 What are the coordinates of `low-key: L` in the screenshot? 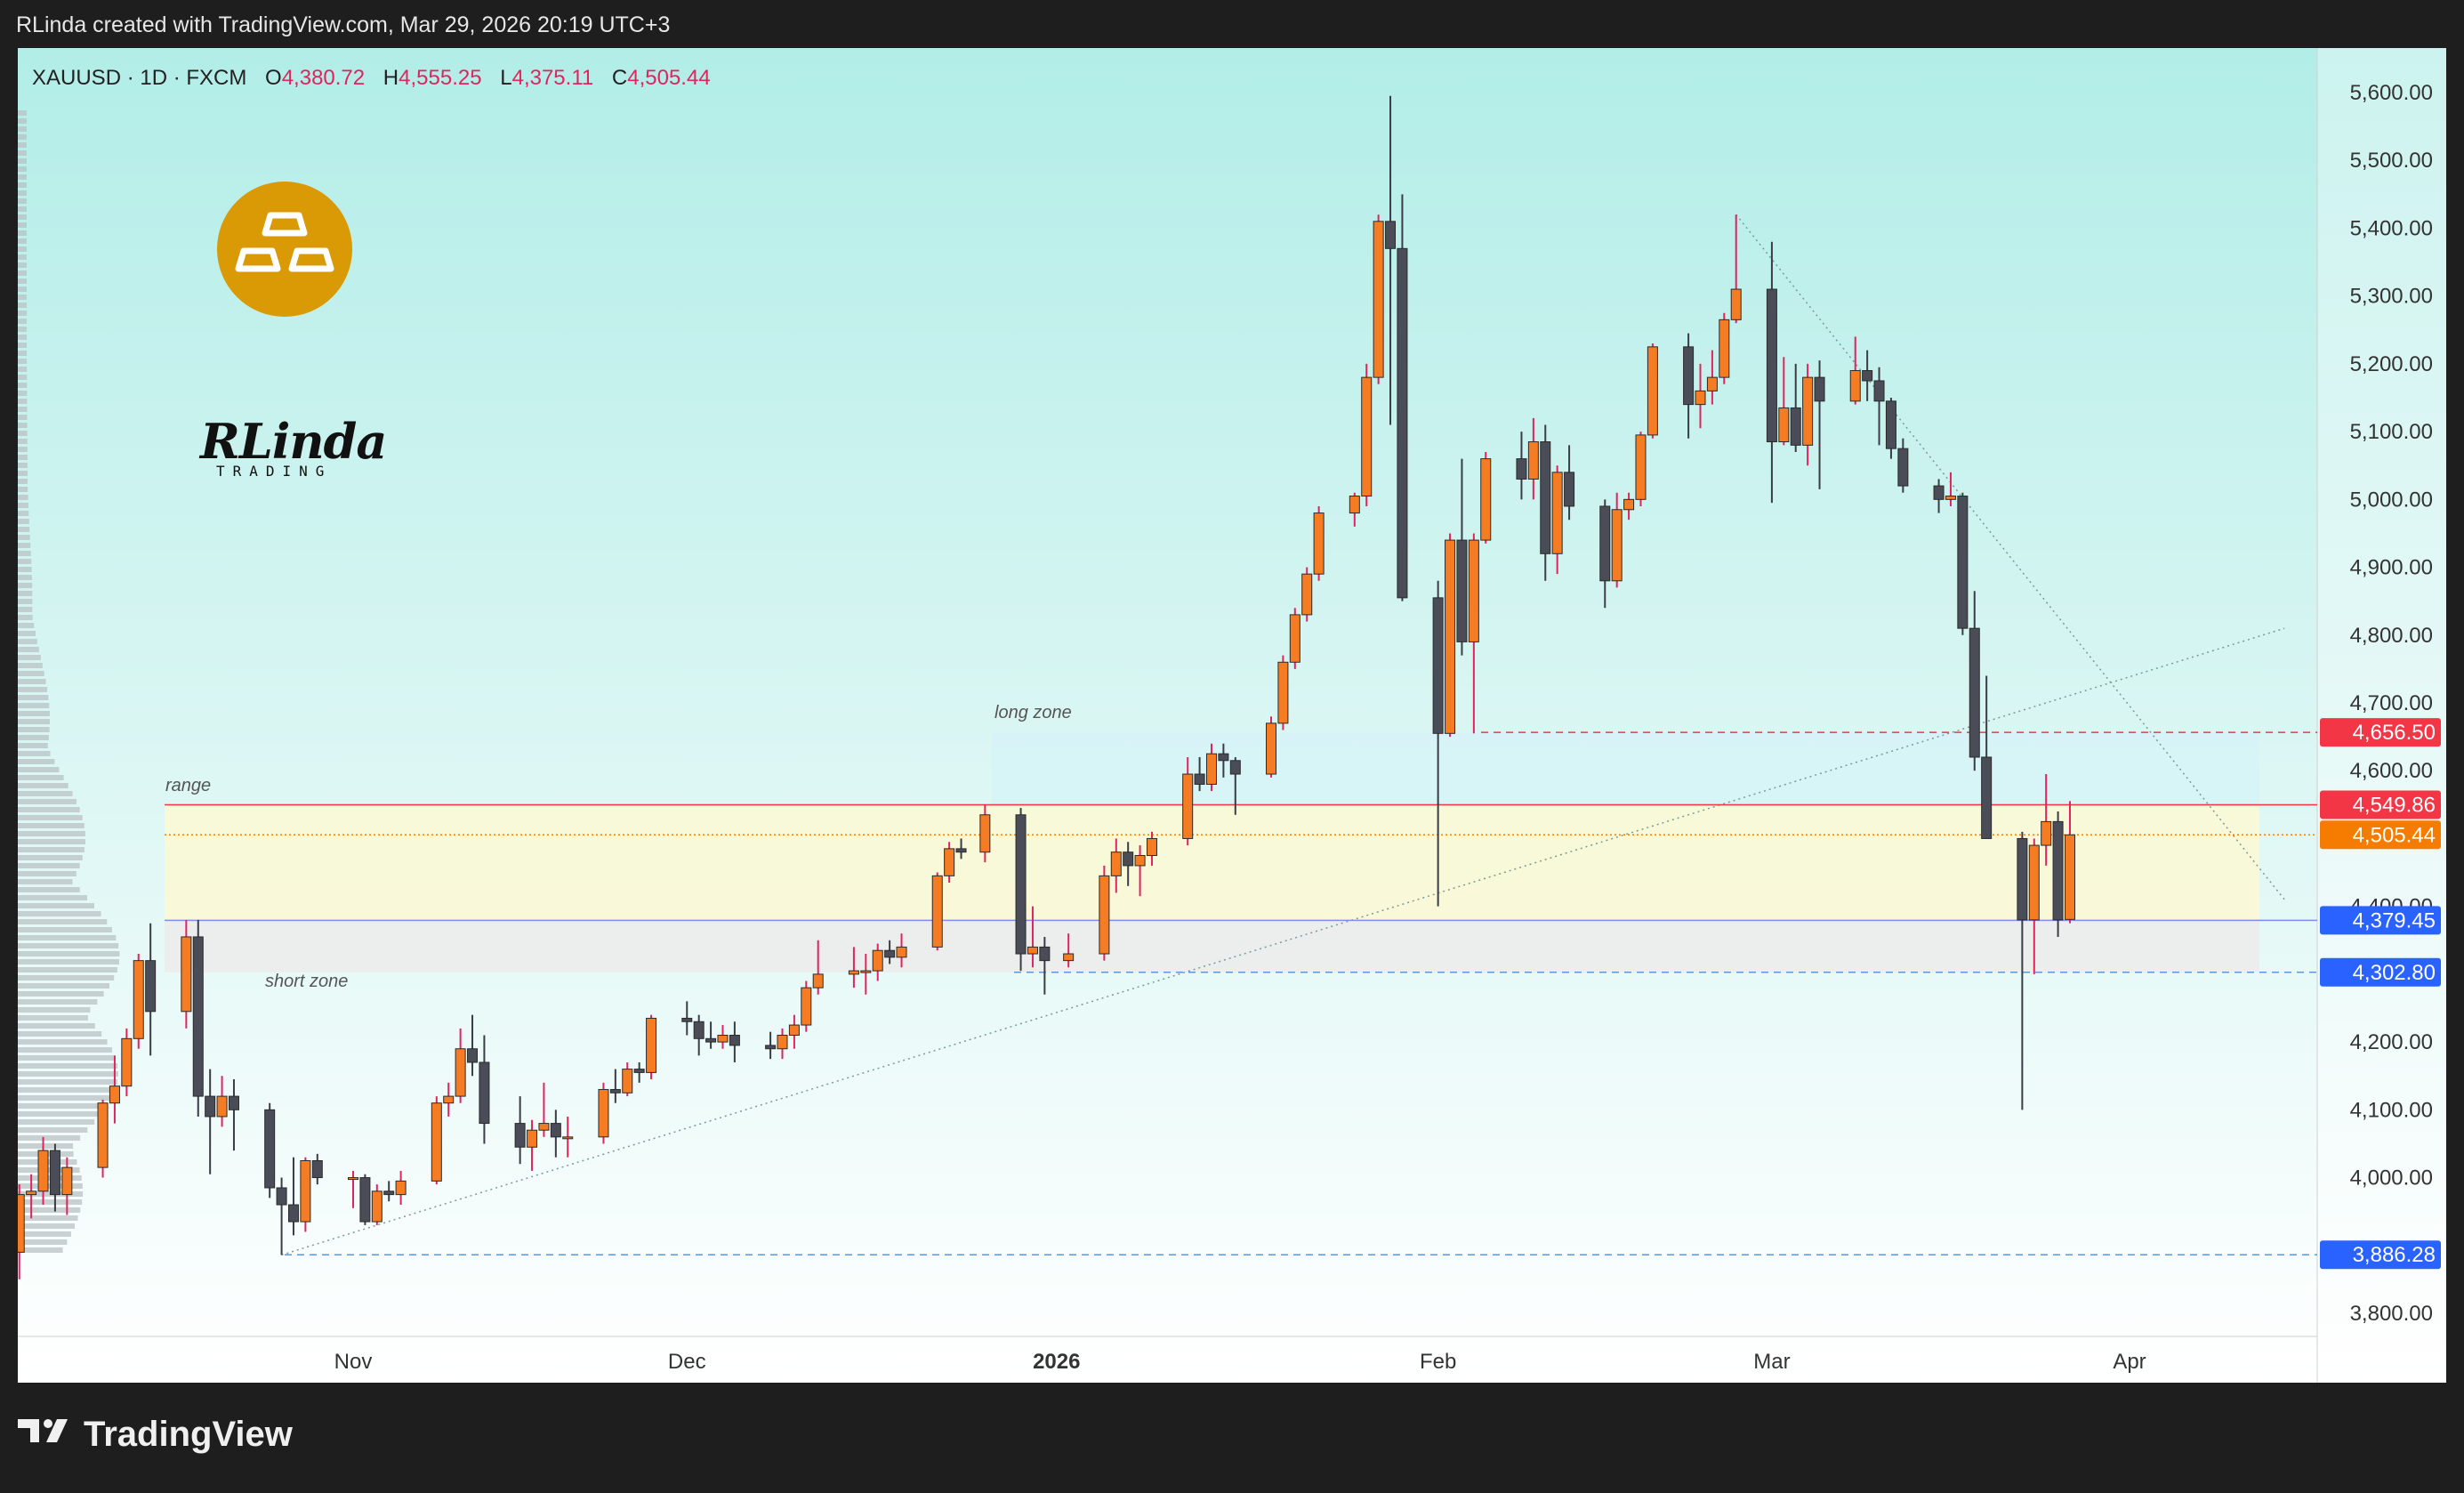 It's located at (506, 78).